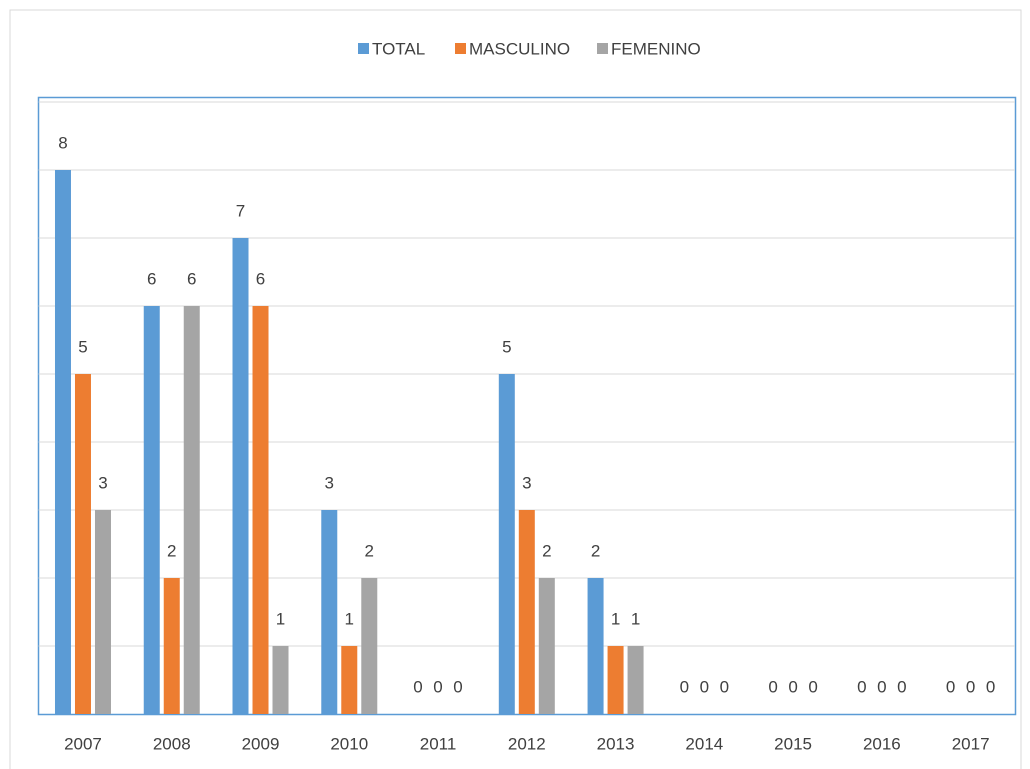 This screenshot has height=769, width=1030. I want to click on x-tick-label: 2014, so click(704, 743).